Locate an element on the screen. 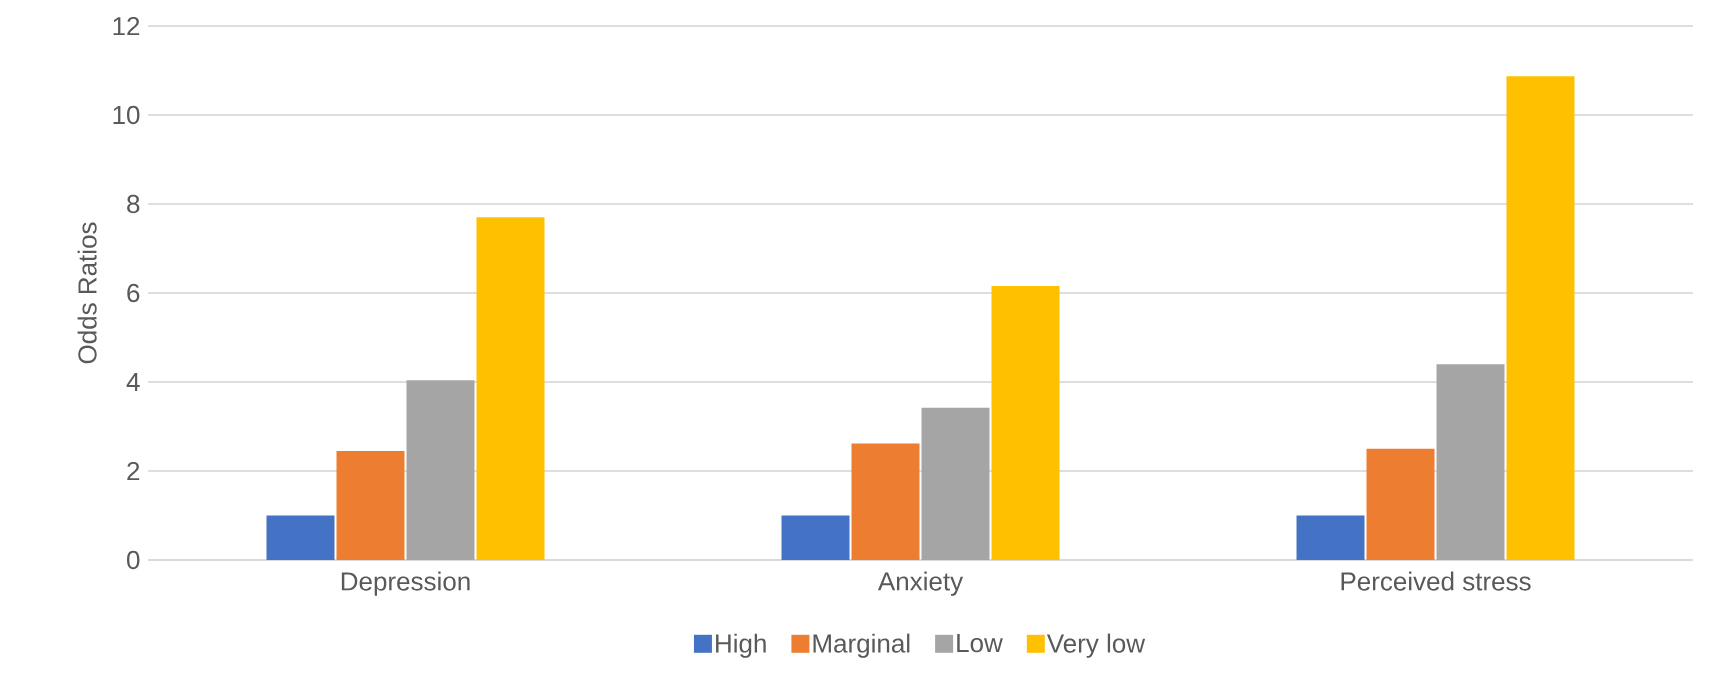  y-axis-title: Odds Ratios is located at coordinates (87, 293).